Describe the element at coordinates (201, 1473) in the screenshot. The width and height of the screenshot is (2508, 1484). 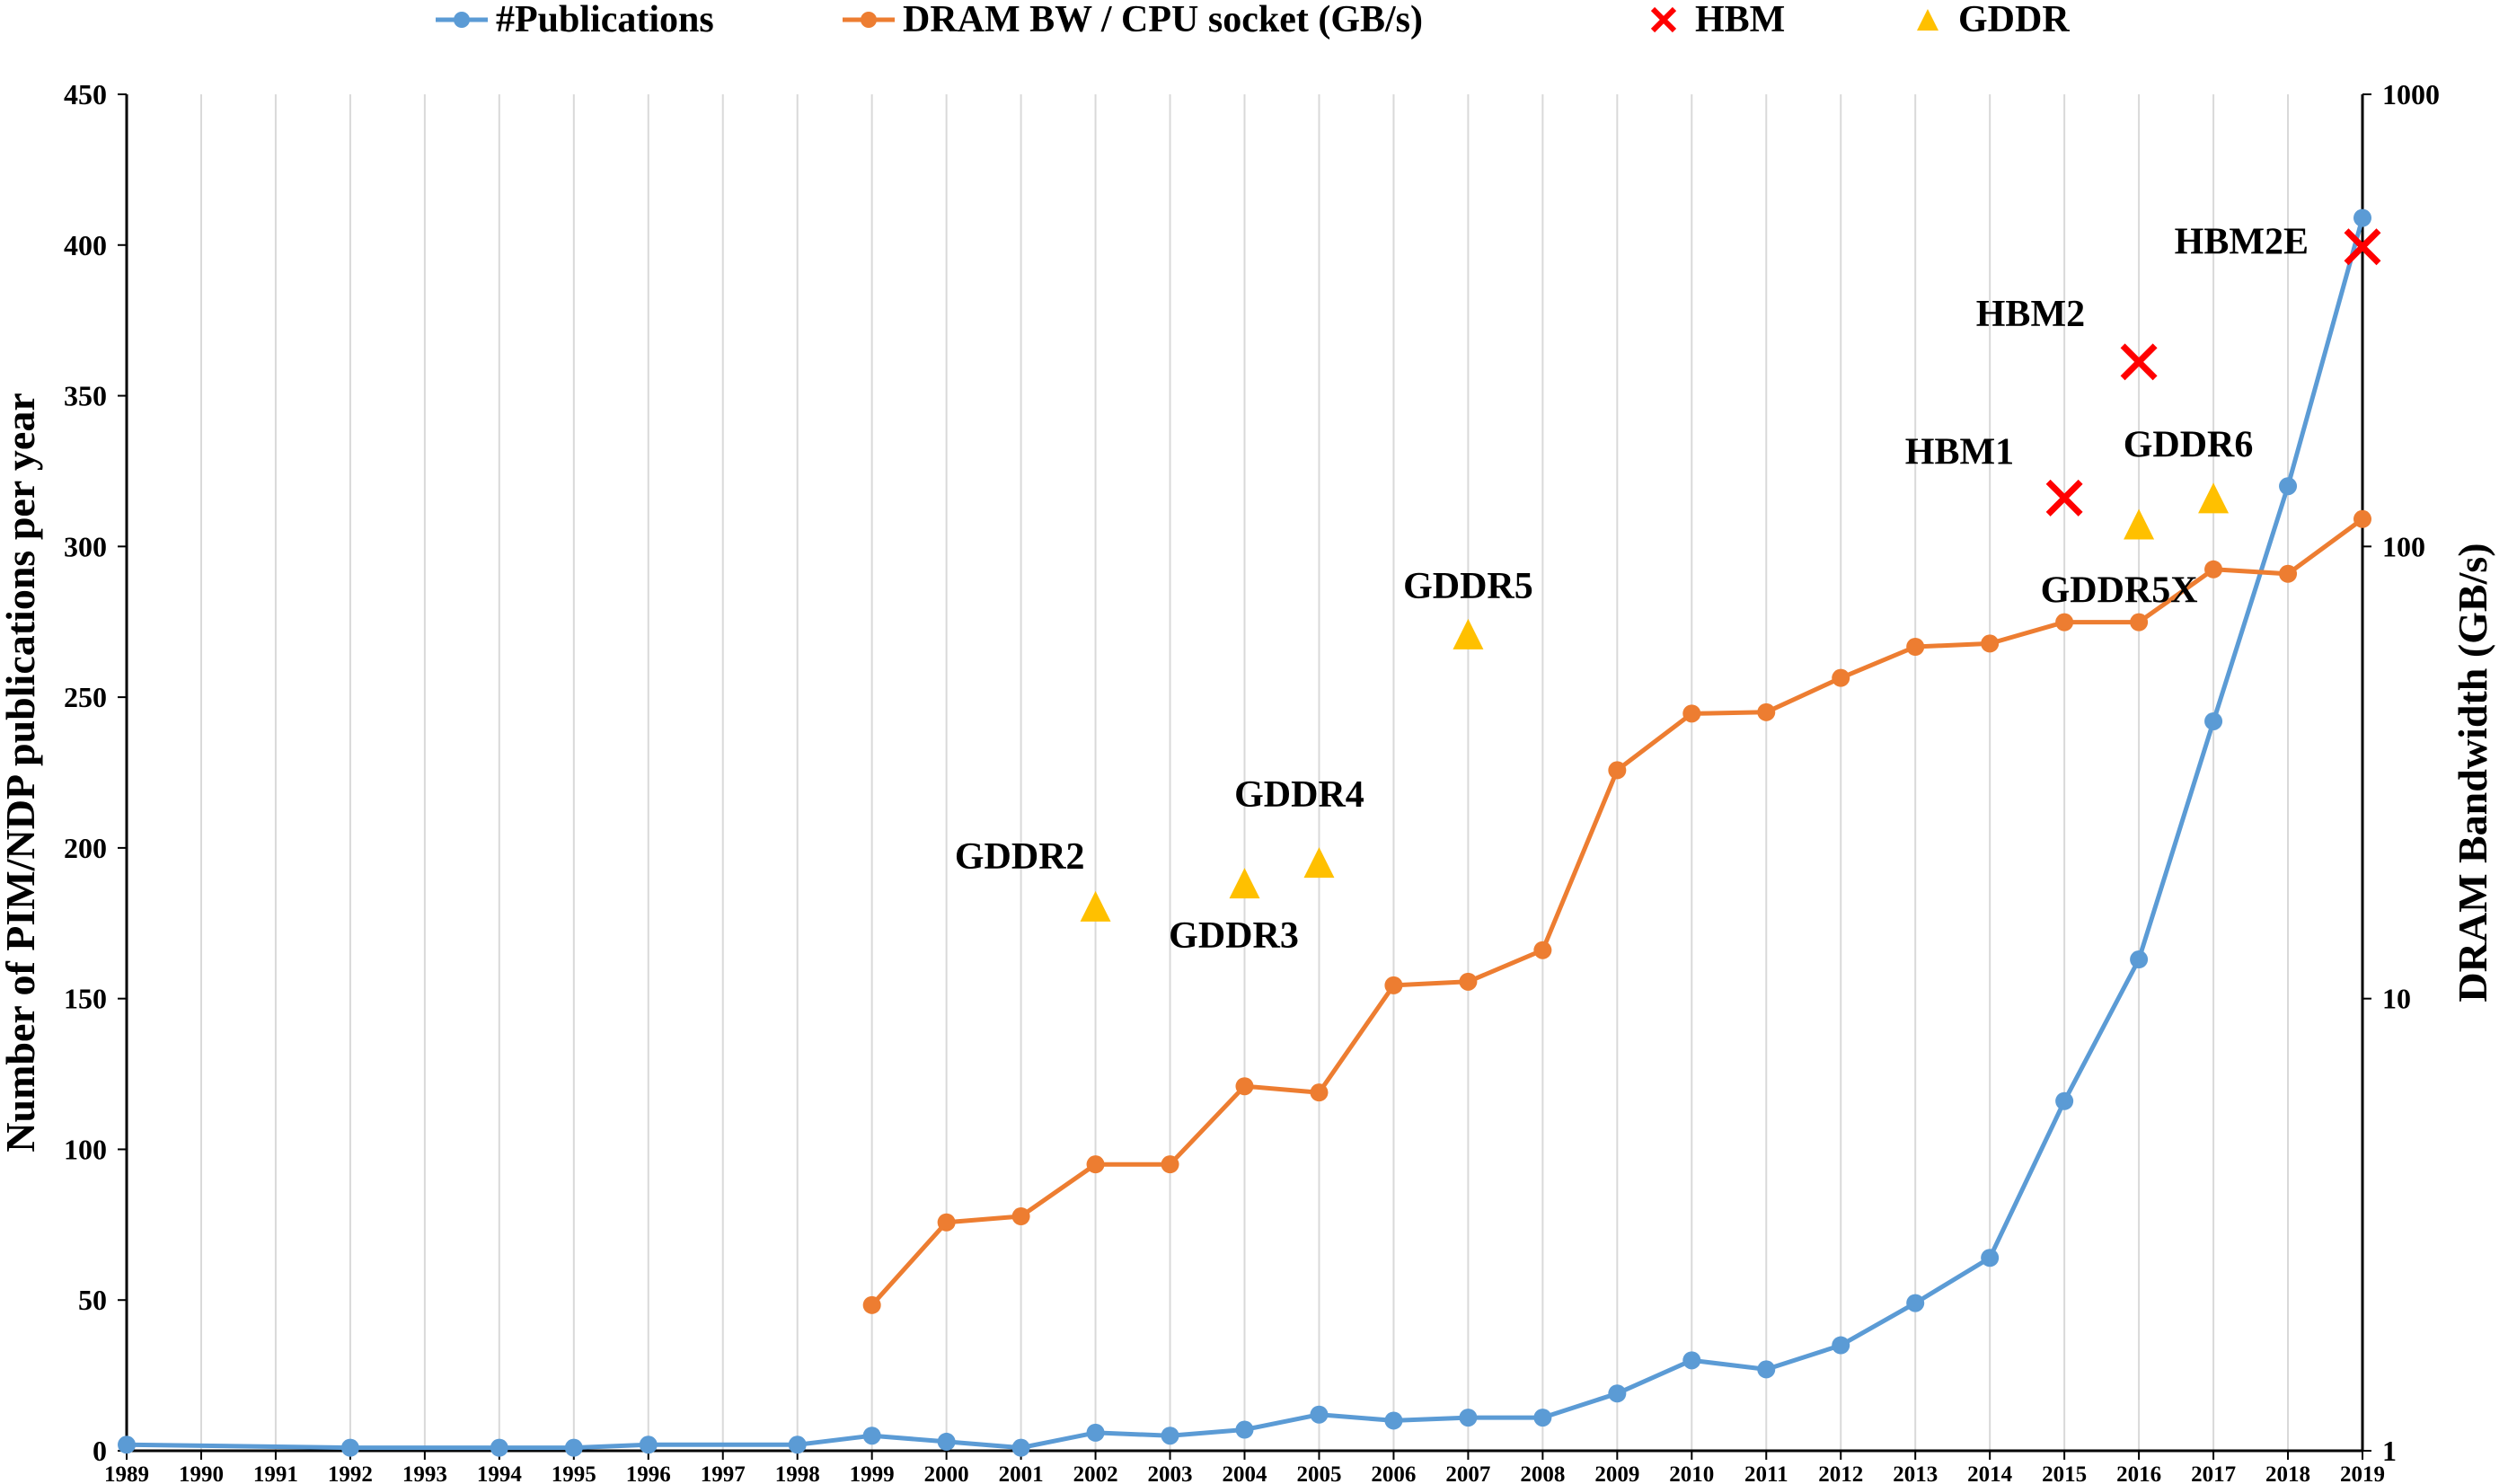
I see `x-tick-label: 1990` at that location.